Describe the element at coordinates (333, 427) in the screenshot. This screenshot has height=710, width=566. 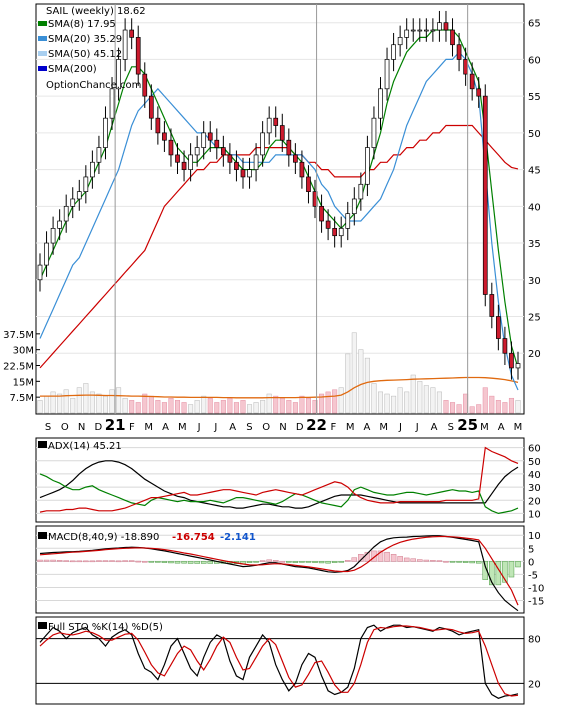
I see `x-axis-label: F` at that location.